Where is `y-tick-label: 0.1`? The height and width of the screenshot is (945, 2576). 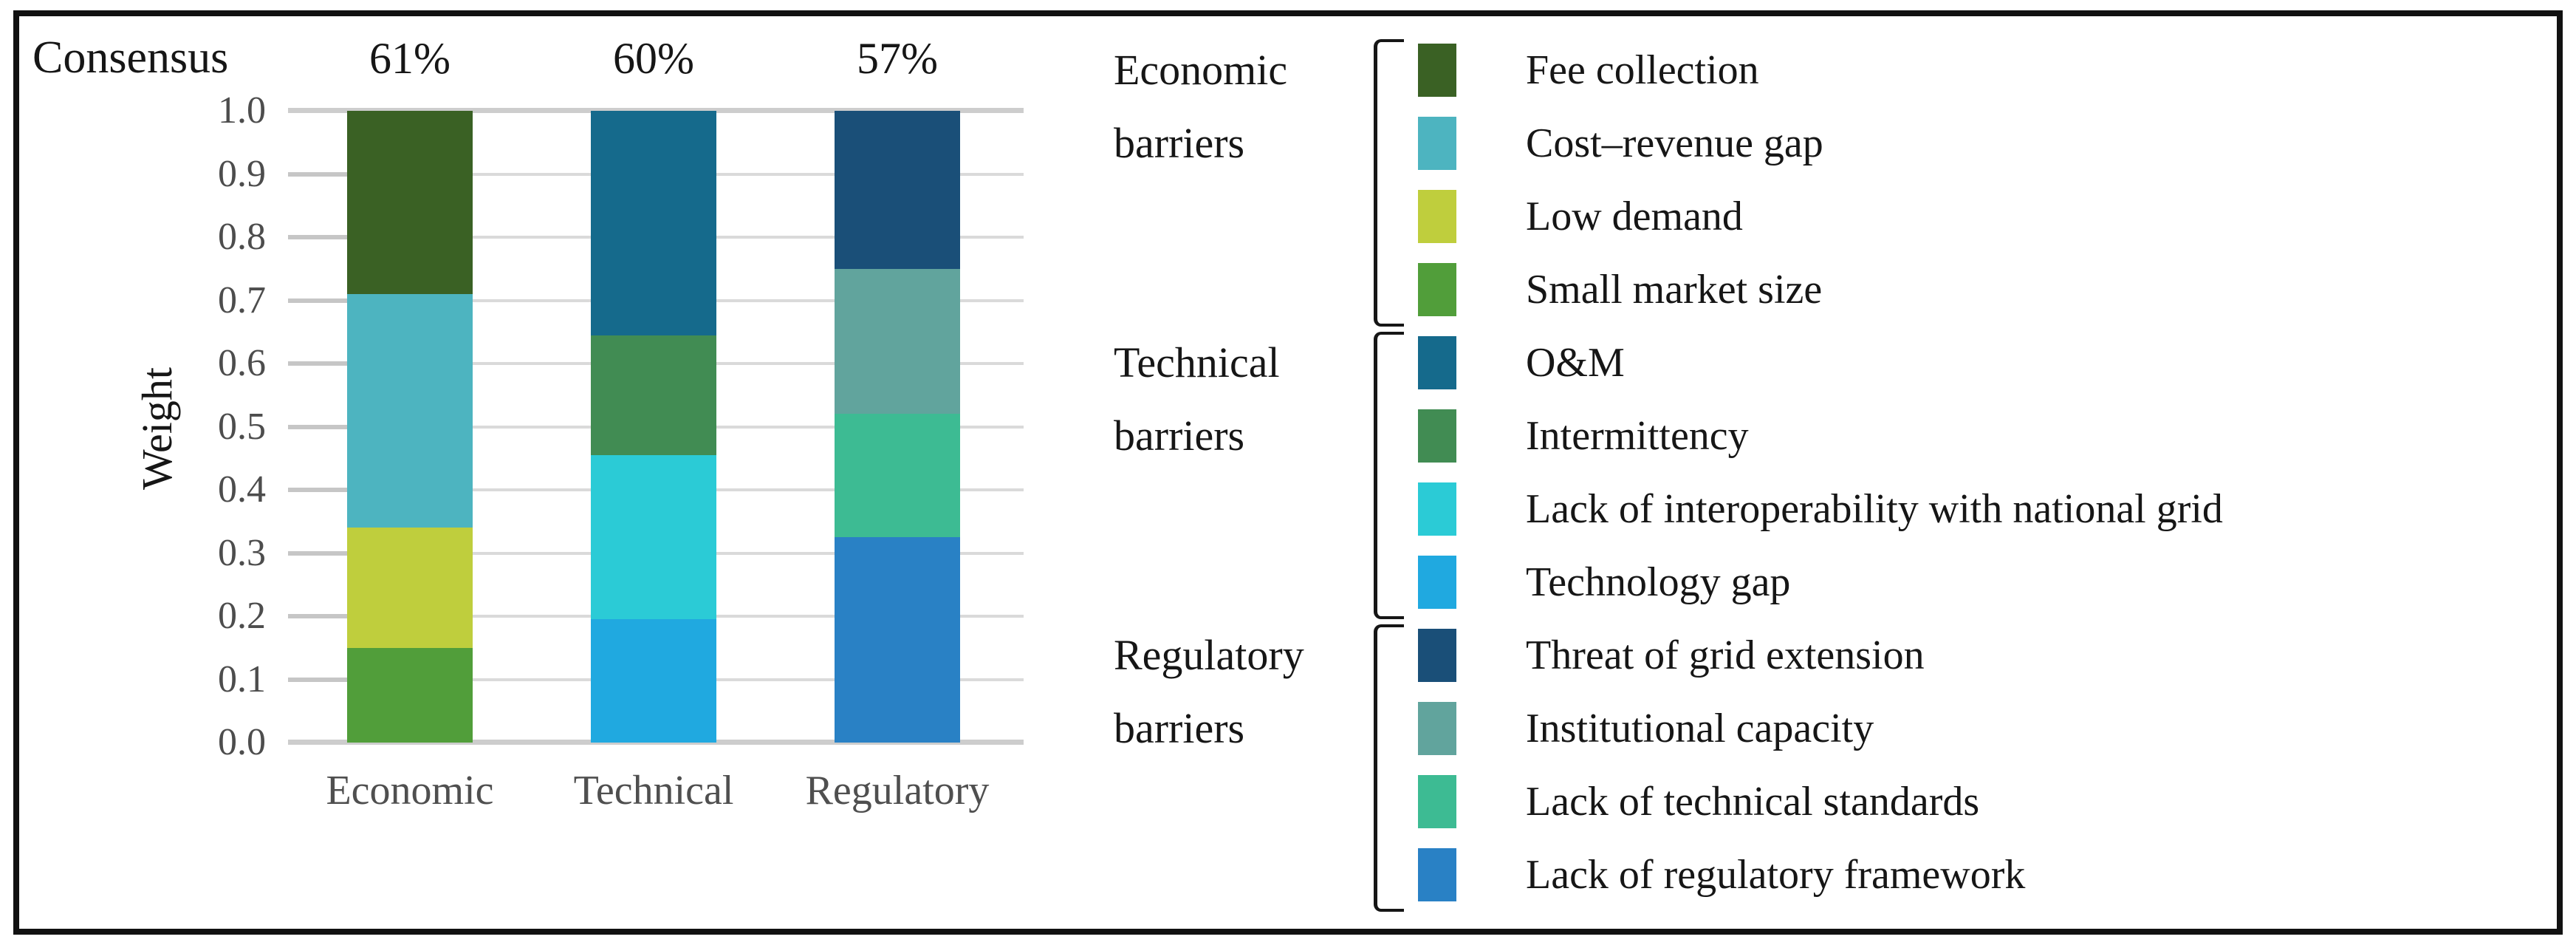
y-tick-label: 0.1 is located at coordinates (242, 679).